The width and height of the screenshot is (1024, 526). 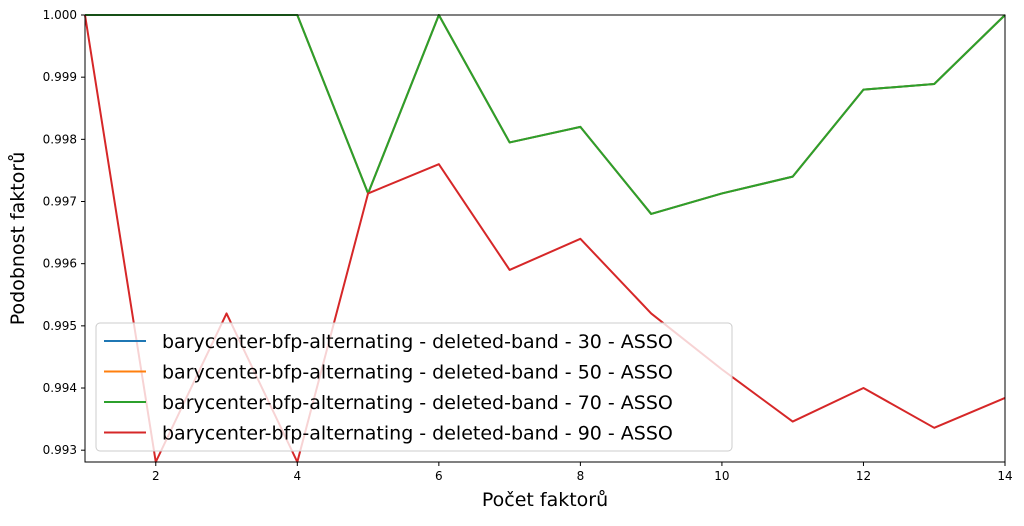 What do you see at coordinates (60, 450) in the screenshot?
I see `y-tick-label: 0.993` at bounding box center [60, 450].